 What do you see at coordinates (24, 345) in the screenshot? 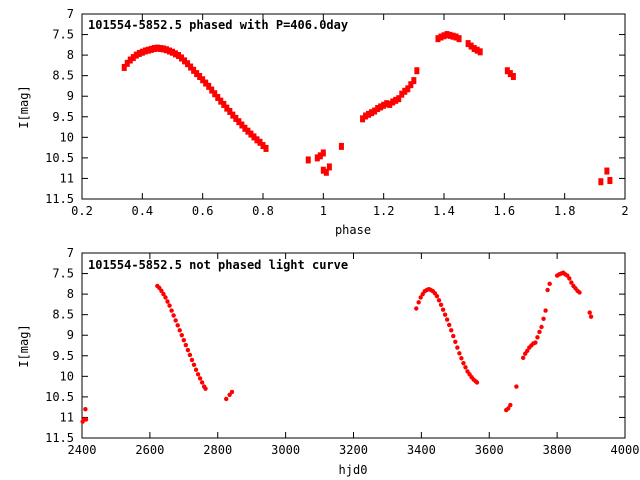
I see `unphased-y-axis-label: I[mag]` at bounding box center [24, 345].